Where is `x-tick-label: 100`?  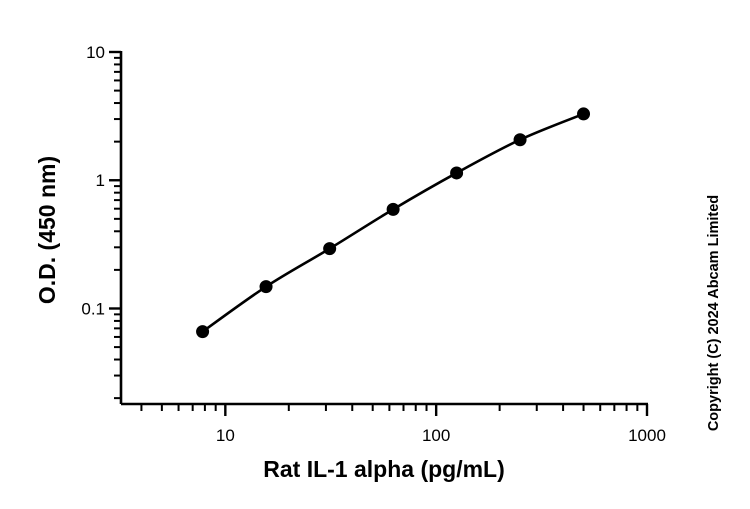 x-tick-label: 100 is located at coordinates (436, 435).